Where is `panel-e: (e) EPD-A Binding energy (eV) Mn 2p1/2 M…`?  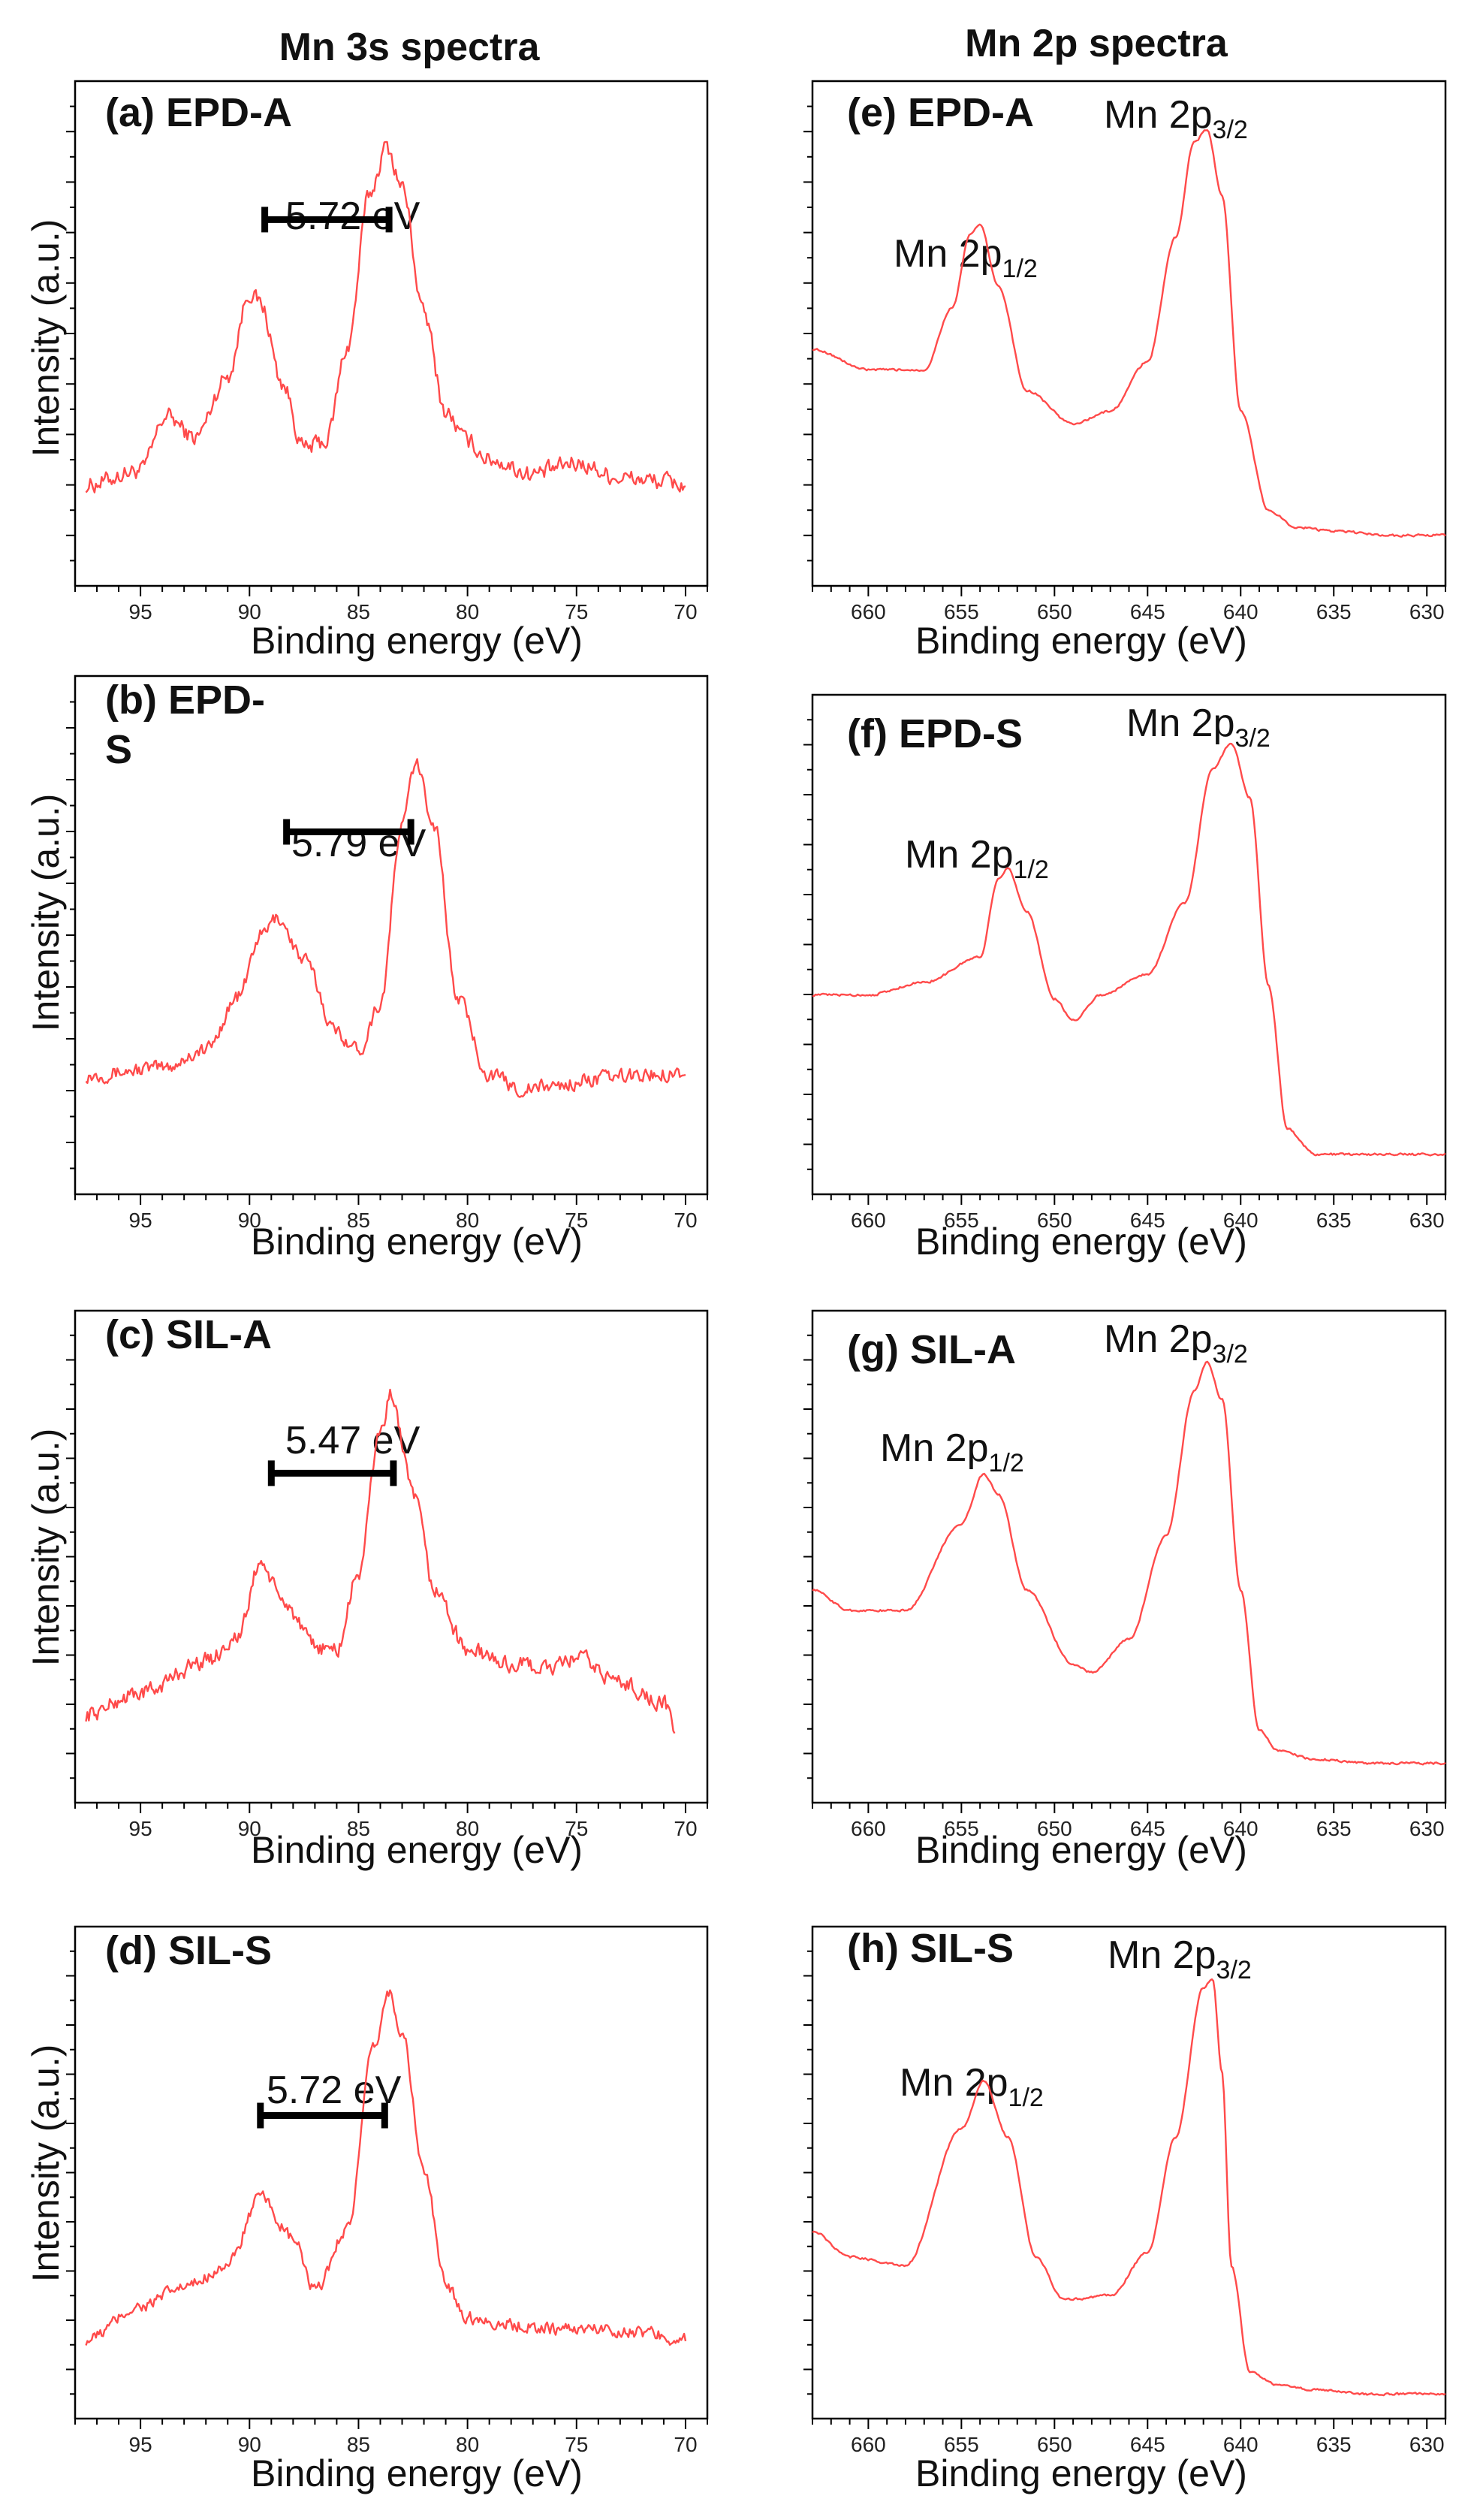
panel-e: (e) EPD-A Binding energy (eV) Mn 2p1/2 M… is located at coordinates (1125, 371).